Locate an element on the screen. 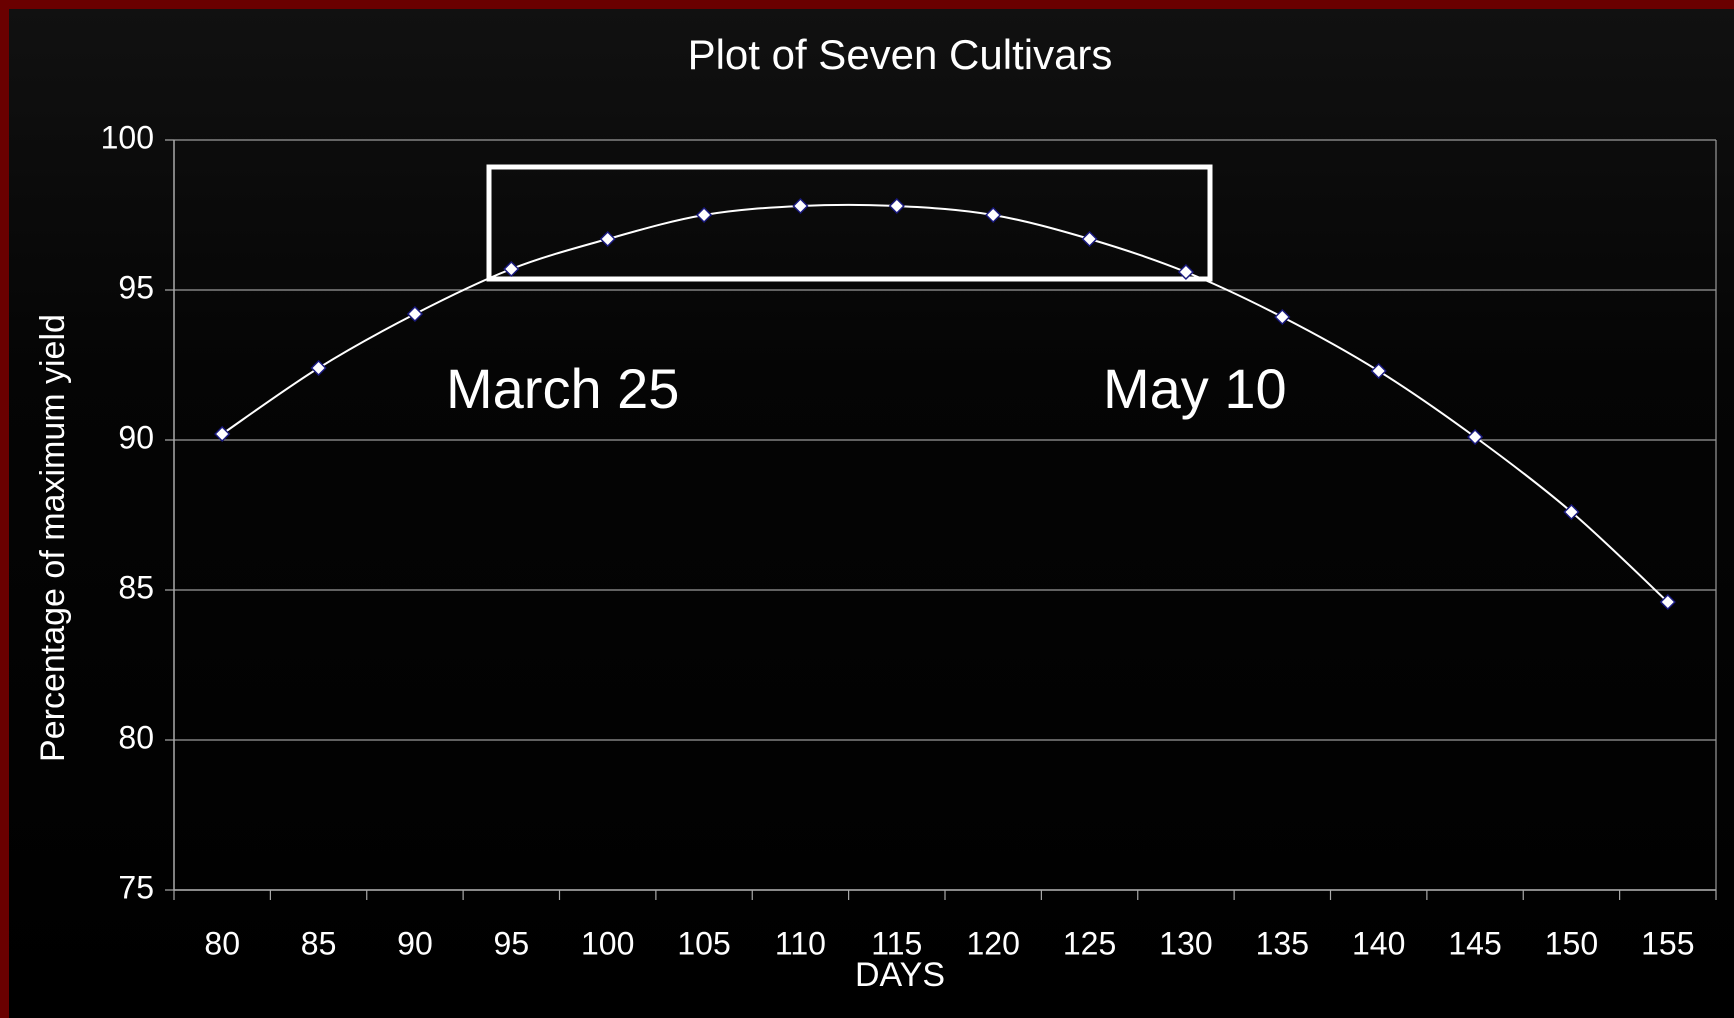 The image size is (1734, 1018). x-tick-label: 115 is located at coordinates (896, 943).